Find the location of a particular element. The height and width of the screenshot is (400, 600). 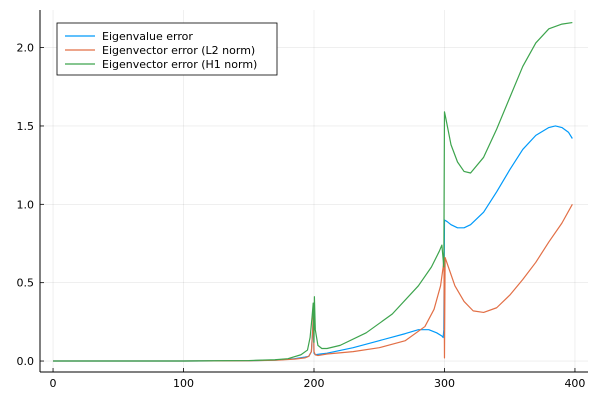

y-tick-label: 2.0 is located at coordinates (26, 48).